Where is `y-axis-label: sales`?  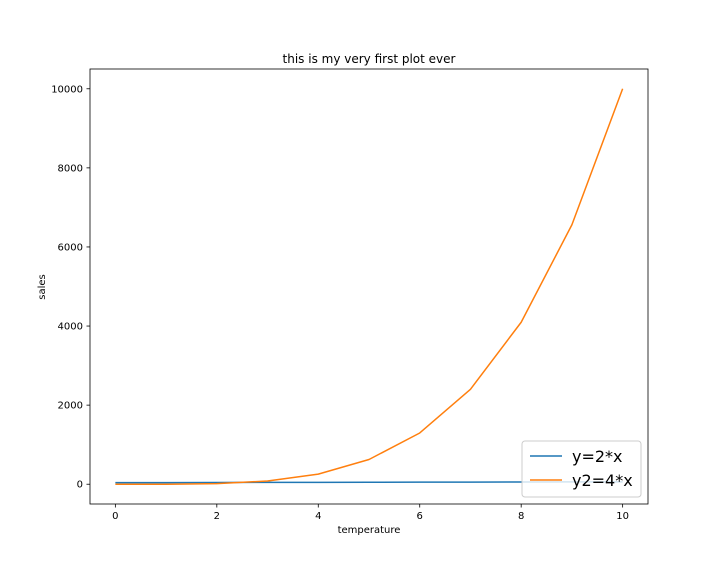
y-axis-label: sales is located at coordinates (42, 286).